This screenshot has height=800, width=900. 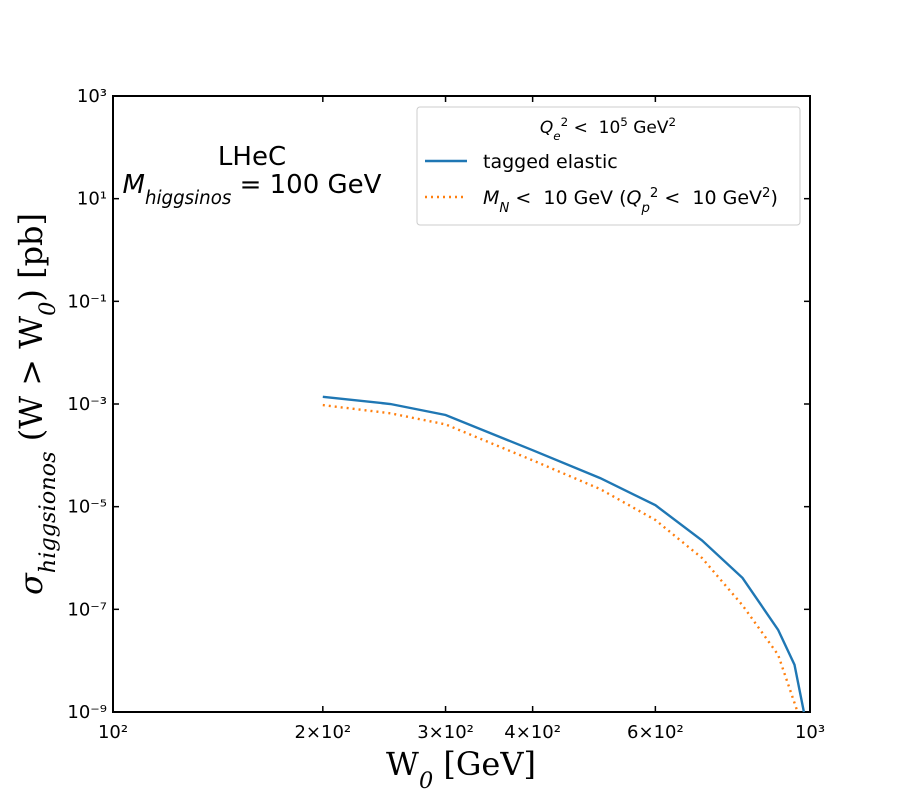 I want to click on text-part: = 100 GeV, so click(x=306, y=185).